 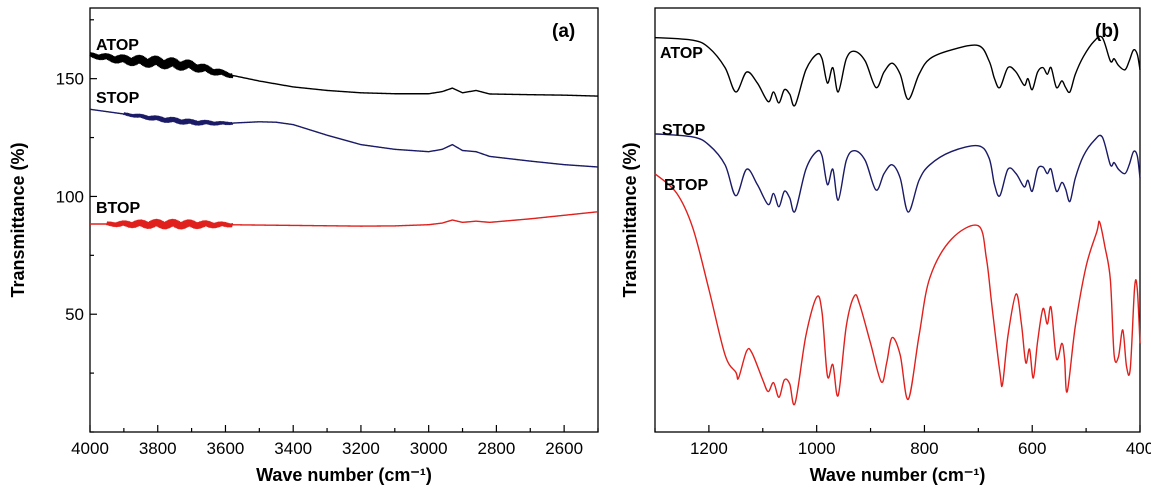 What do you see at coordinates (496, 448) in the screenshot?
I see `x-tick-label: 2800` at bounding box center [496, 448].